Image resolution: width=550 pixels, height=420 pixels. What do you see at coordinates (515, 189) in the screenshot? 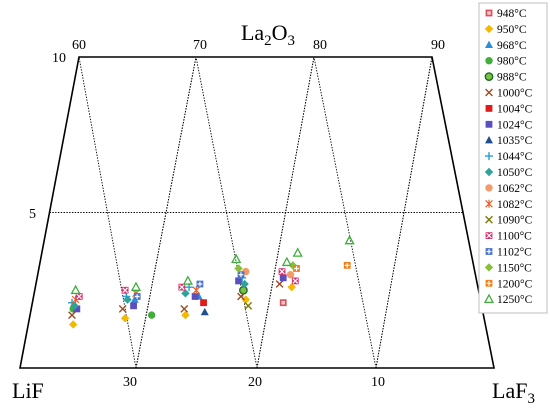
I see `legend-label: 1062°C` at bounding box center [515, 189].